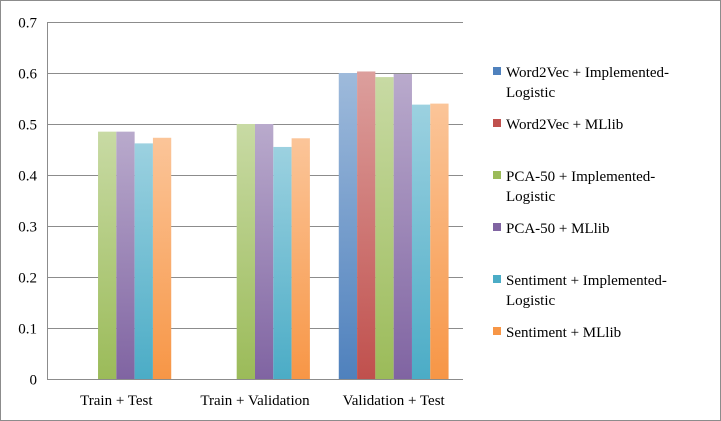  I want to click on legend-label: PCA-50 + Implemented-, so click(580, 177).